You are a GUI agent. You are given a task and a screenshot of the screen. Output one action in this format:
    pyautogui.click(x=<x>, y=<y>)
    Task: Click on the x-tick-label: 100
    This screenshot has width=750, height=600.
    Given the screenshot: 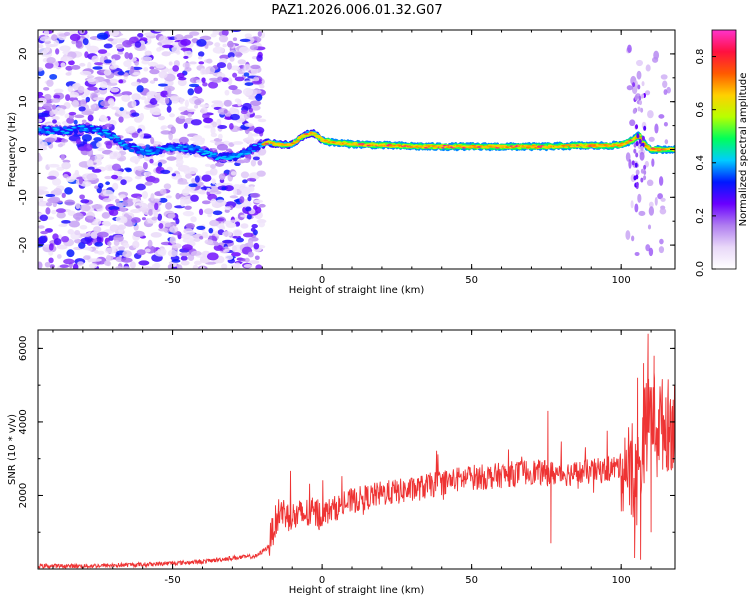 What is the action you would take?
    pyautogui.click(x=621, y=580)
    